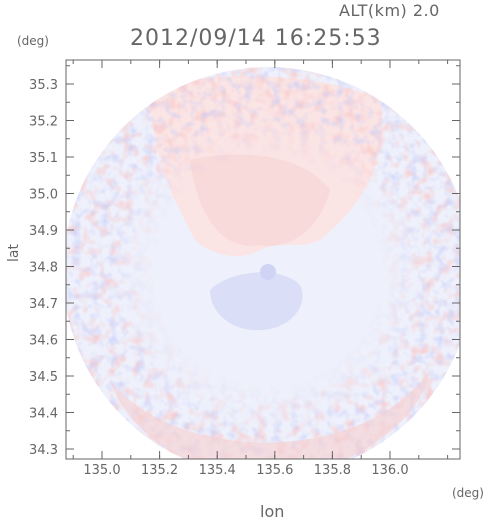 Image resolution: width=491 pixels, height=521 pixels. Describe the element at coordinates (389, 470) in the screenshot. I see `x-tick-label: 136.0` at that location.